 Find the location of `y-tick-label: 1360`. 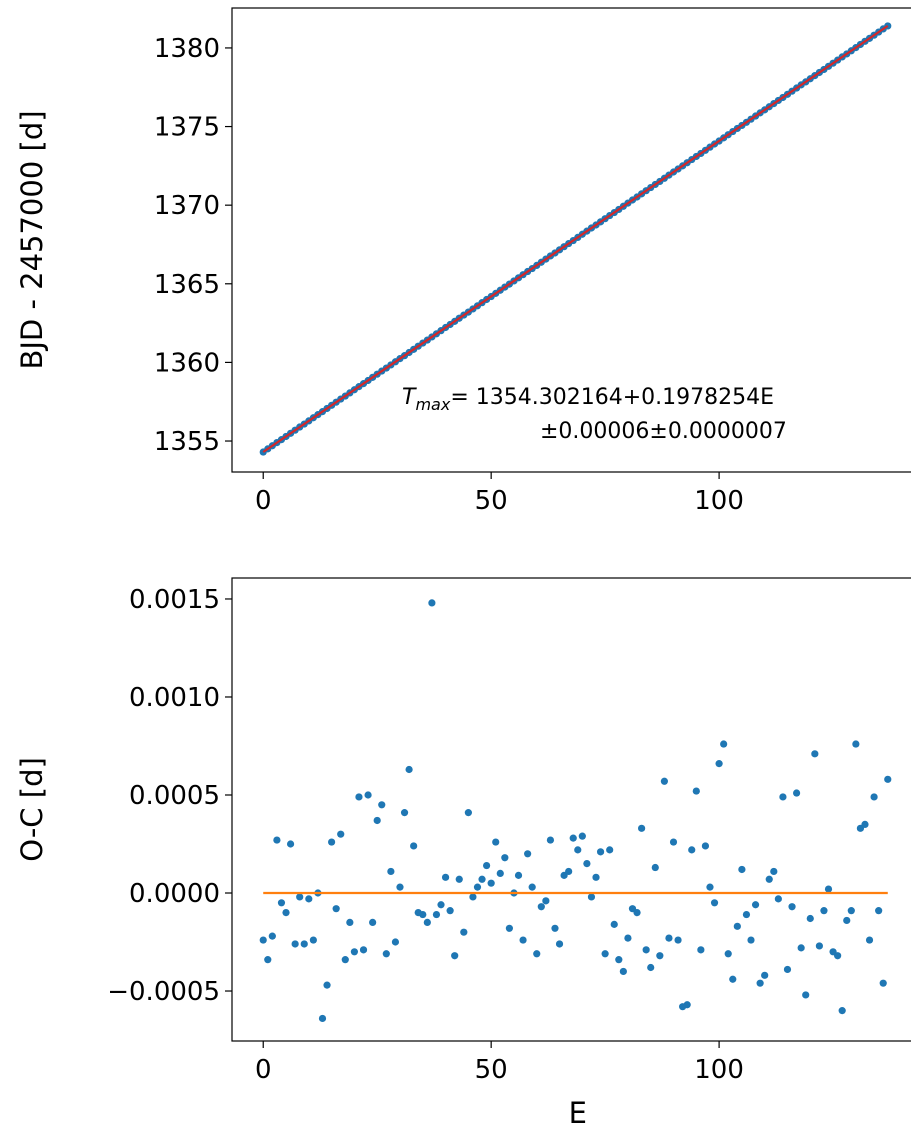

y-tick-label: 1360 is located at coordinates (187, 363).